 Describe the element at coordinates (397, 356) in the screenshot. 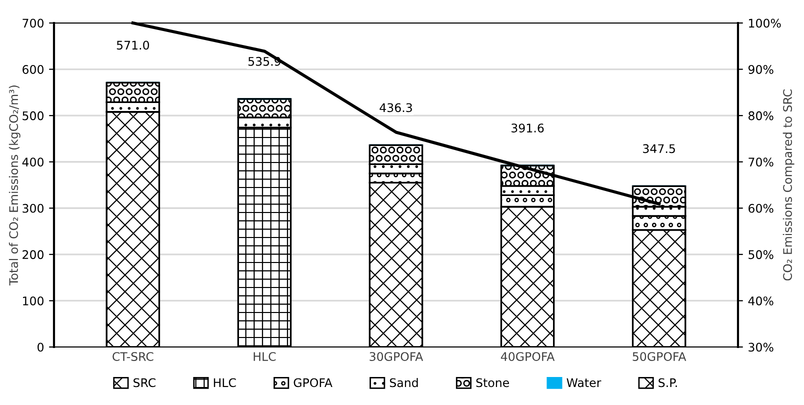

I see `x-tick-label: 30GPOFA` at that location.